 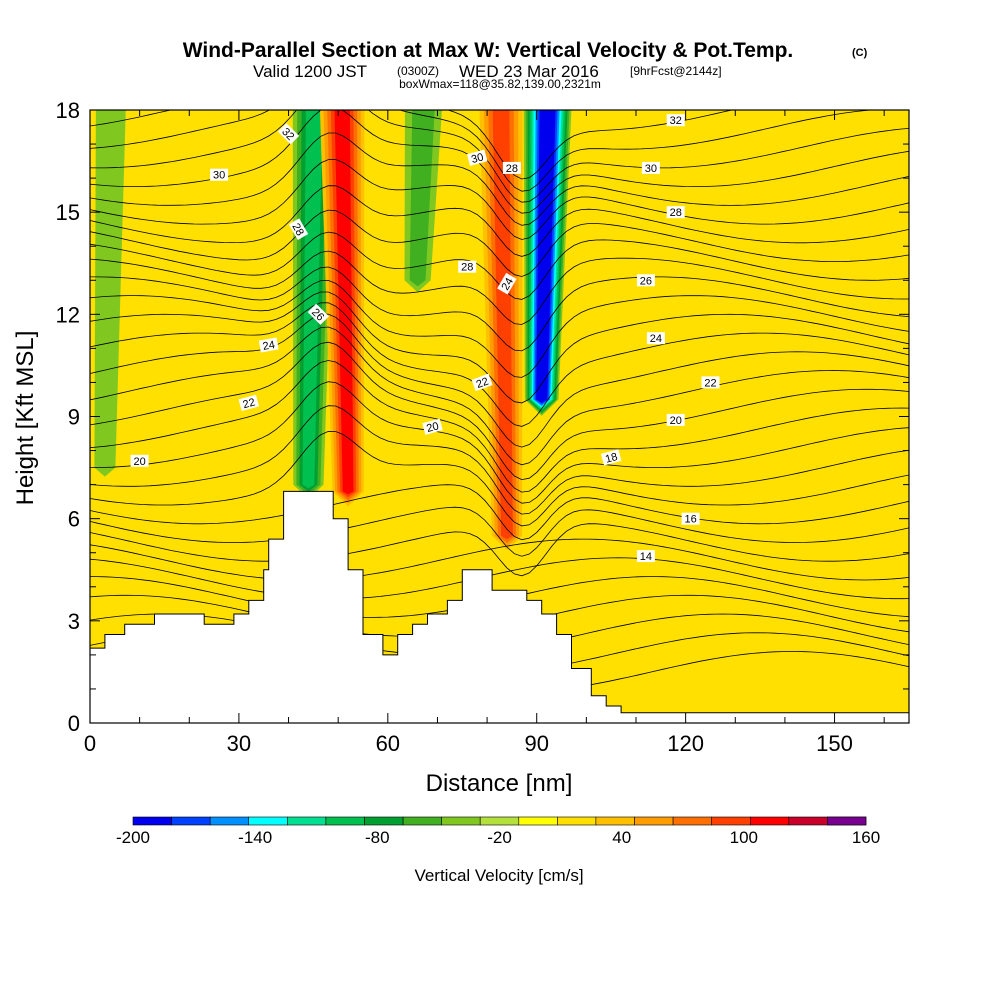 What do you see at coordinates (866, 837) in the screenshot?
I see `colorbar-tick-label: 160` at bounding box center [866, 837].